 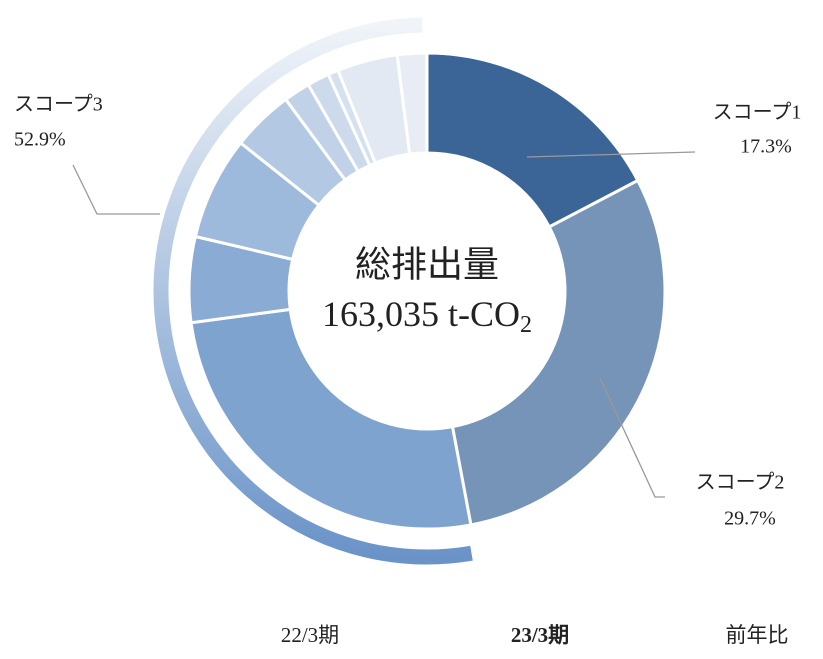 I want to click on value-label: 29.7%, so click(x=750, y=519).